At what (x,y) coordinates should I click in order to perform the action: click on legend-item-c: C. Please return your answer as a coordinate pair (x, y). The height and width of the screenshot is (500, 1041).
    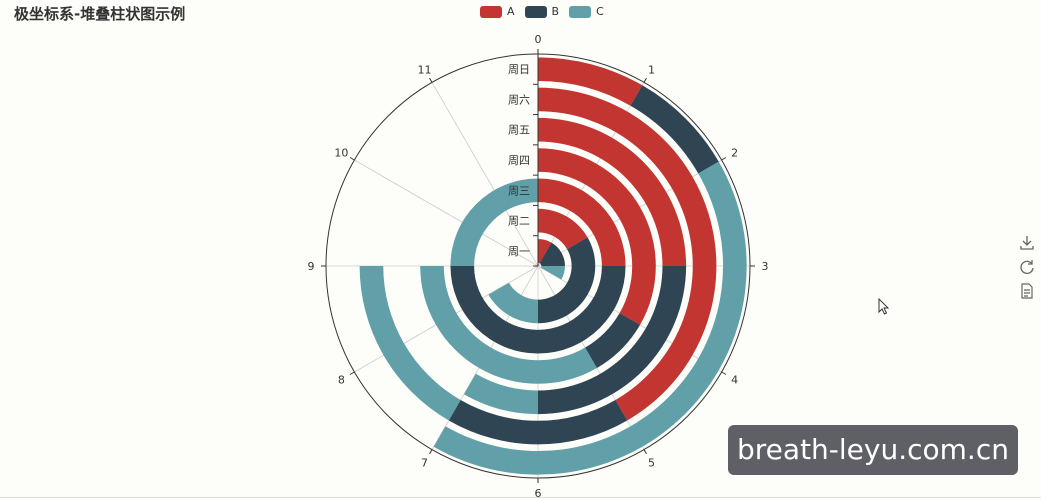
    Looking at the image, I should click on (586, 11).